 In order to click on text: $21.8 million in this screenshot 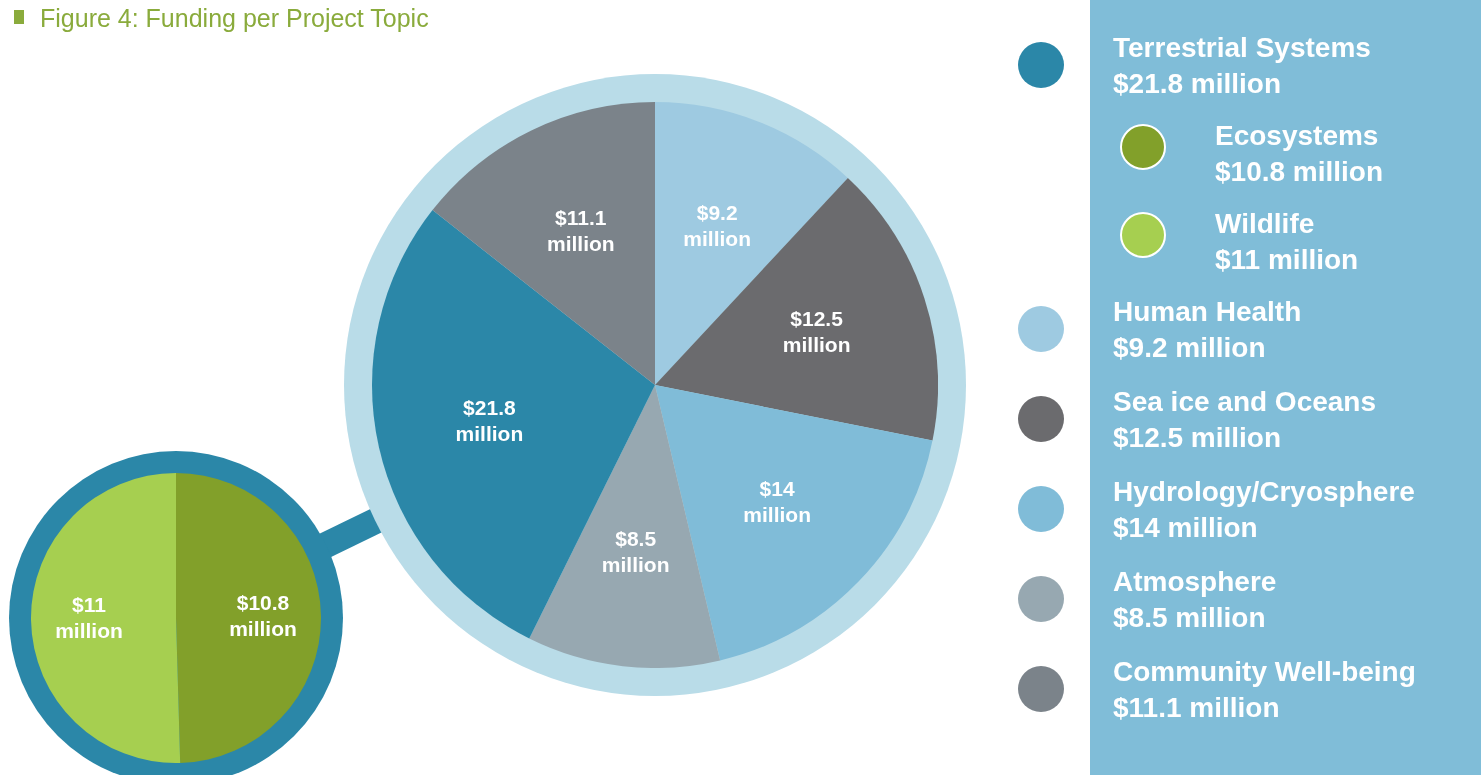, I will do `click(1197, 83)`.